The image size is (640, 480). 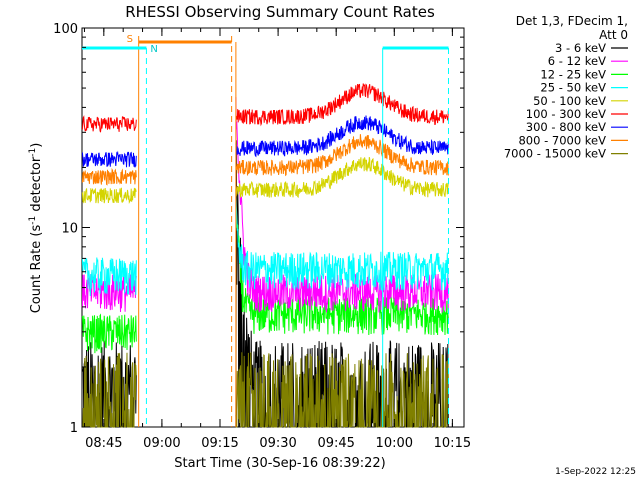 I want to click on series-50to100kev, so click(x=265, y=180).